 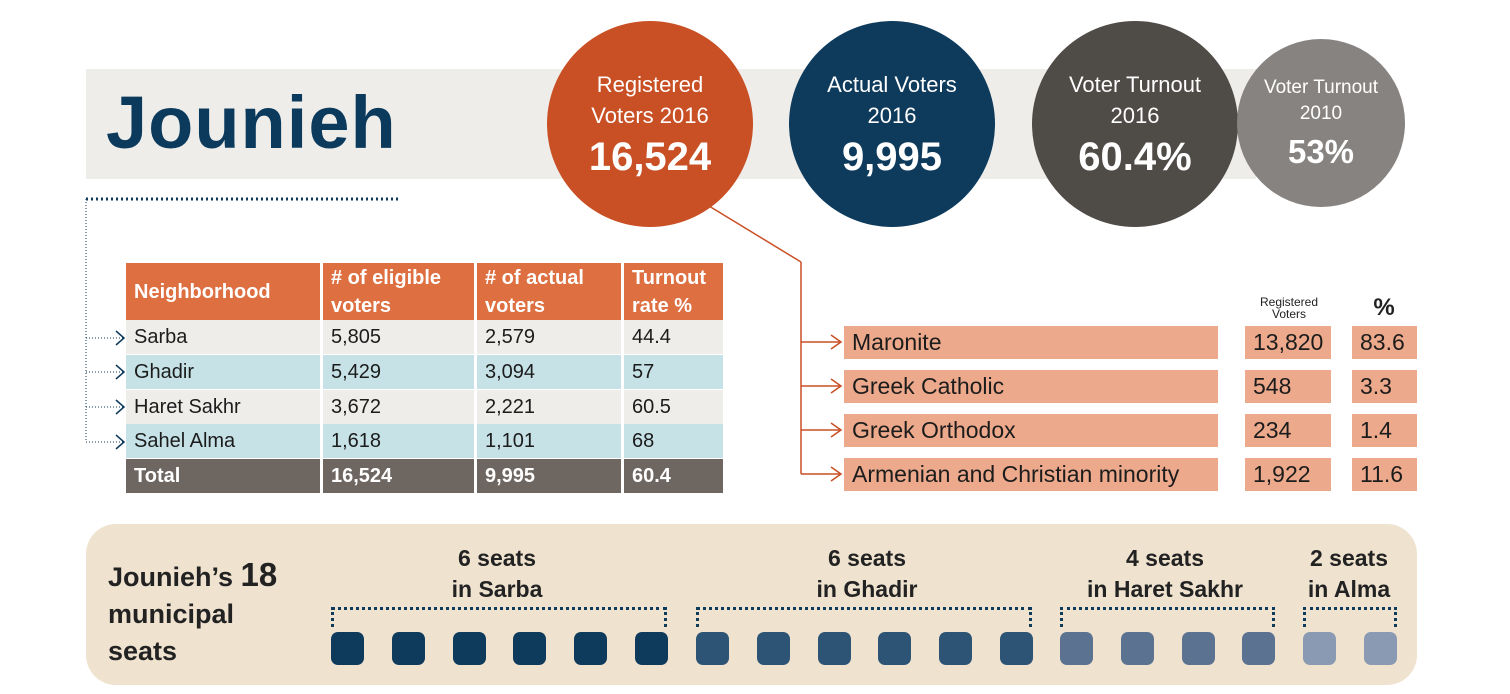 I want to click on religion-registered: 548, so click(x=1288, y=386).